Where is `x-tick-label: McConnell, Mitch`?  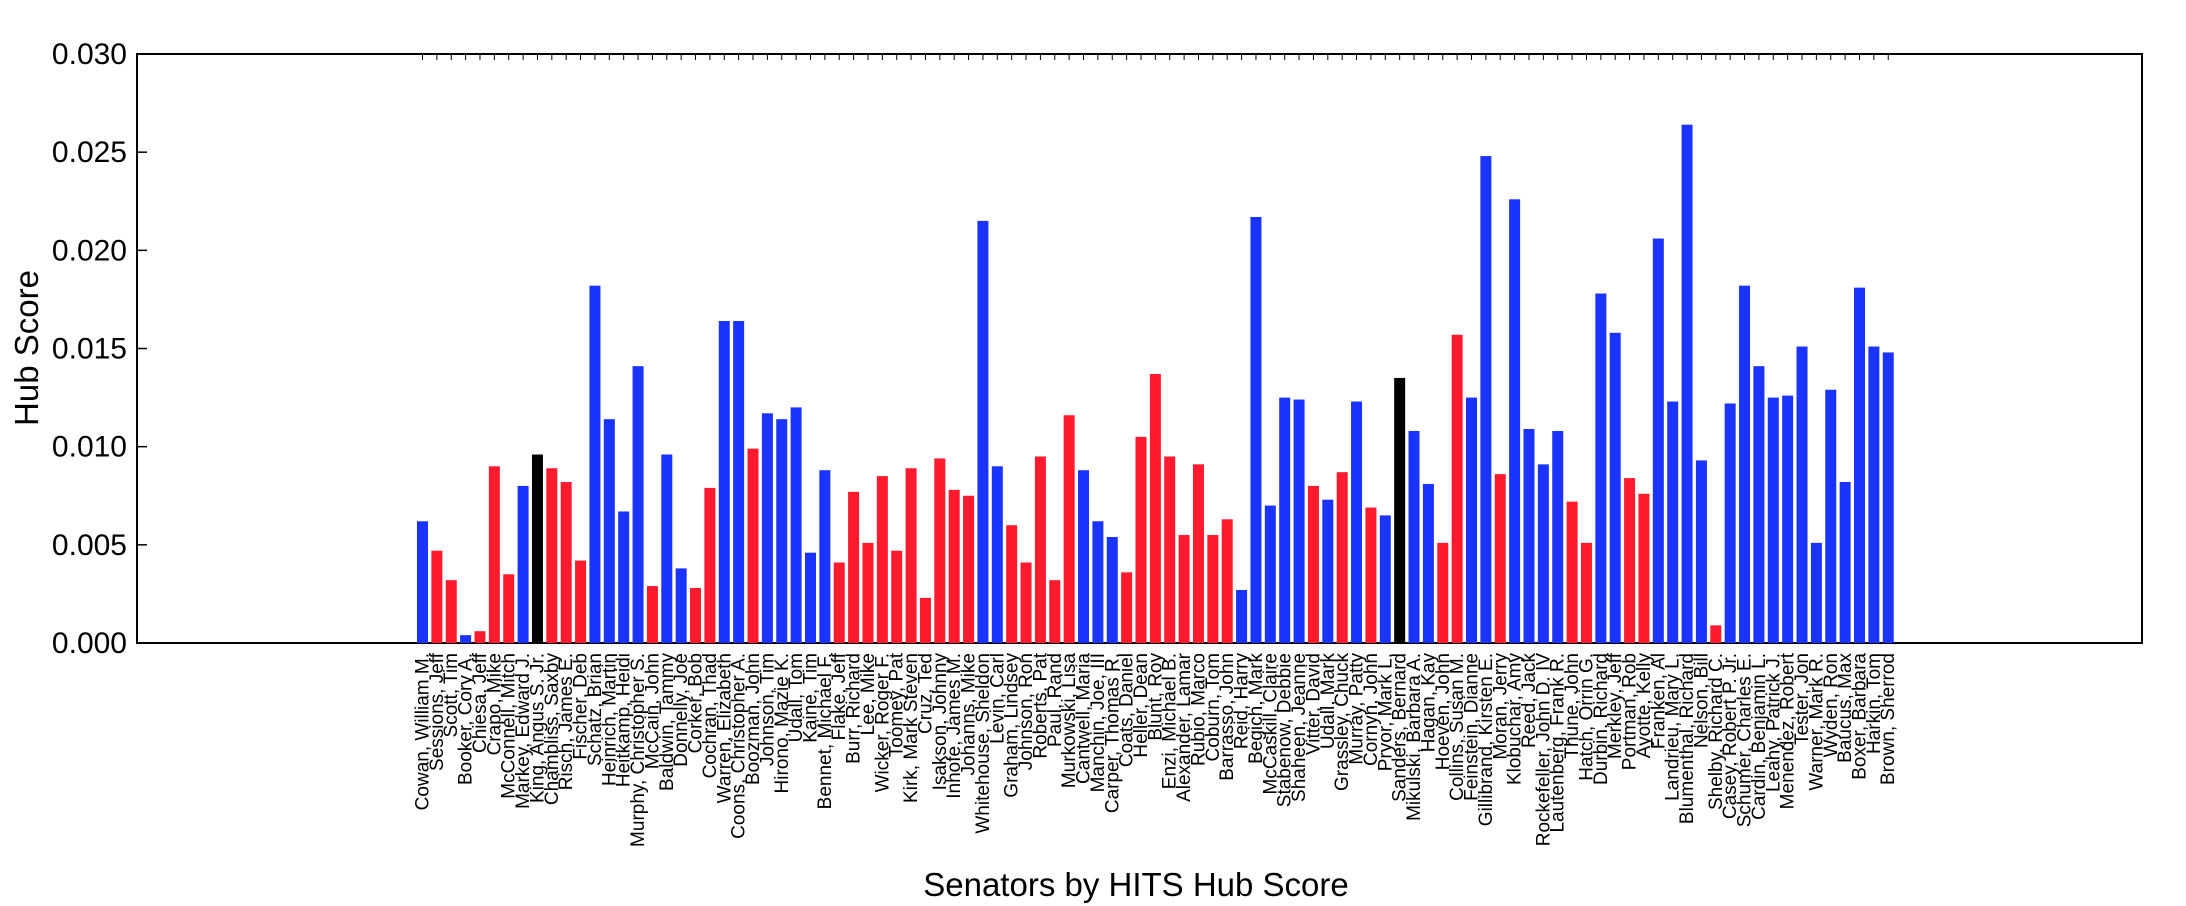 x-tick-label: McConnell, Mitch is located at coordinates (509, 726).